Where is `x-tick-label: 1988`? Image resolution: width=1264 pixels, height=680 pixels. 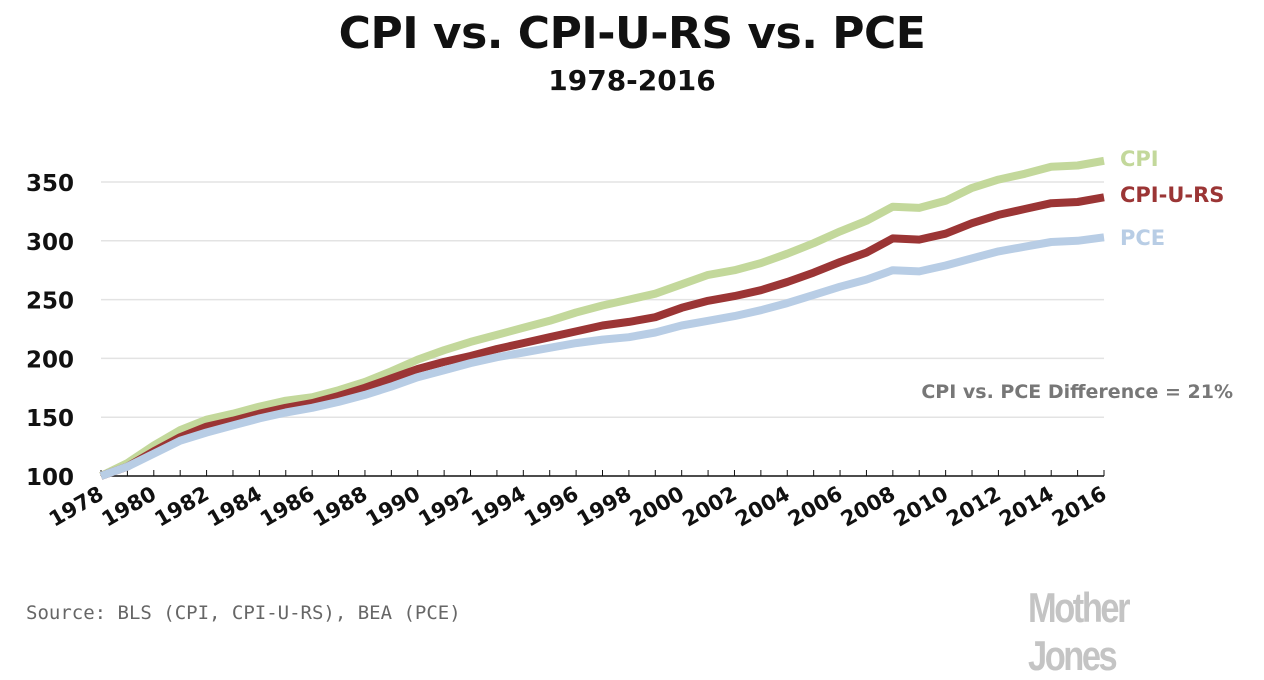 x-tick-label: 1988 is located at coordinates (340, 507).